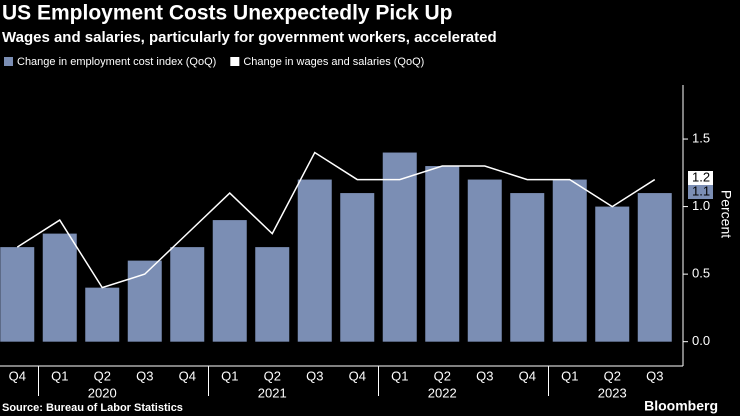 The height and width of the screenshot is (416, 740). What do you see at coordinates (612, 392) in the screenshot?
I see `x-group-label: 2023` at bounding box center [612, 392].